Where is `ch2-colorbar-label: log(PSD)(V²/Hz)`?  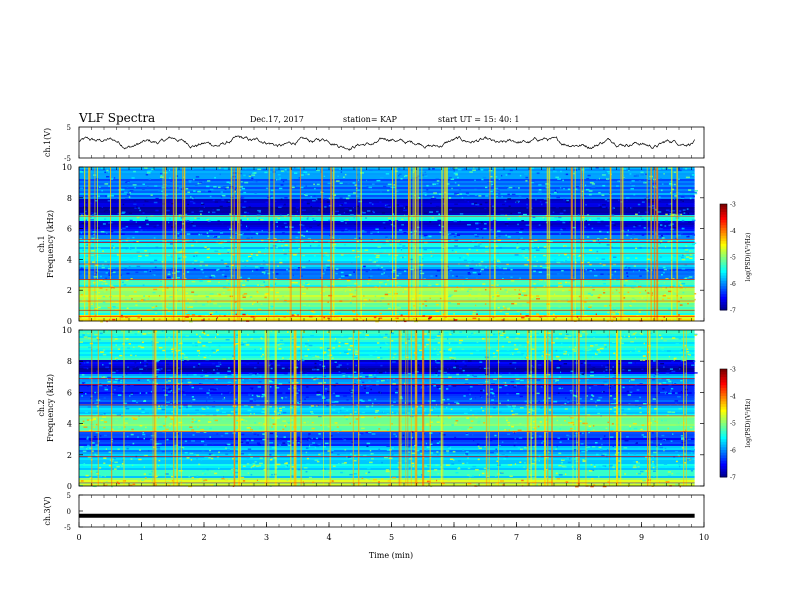 ch2-colorbar-label: log(PSD)(V²/Hz) is located at coordinates (748, 423).